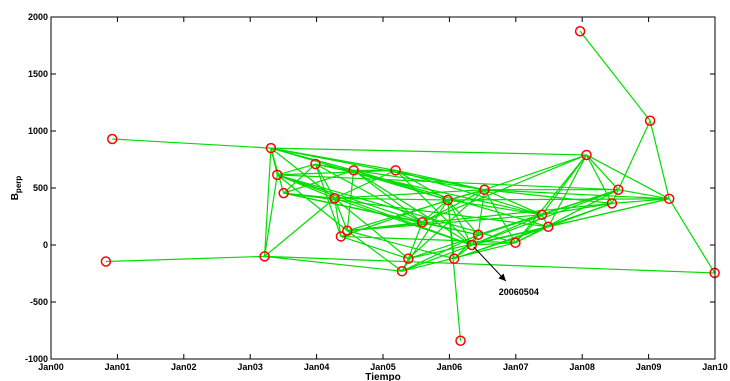  Describe the element at coordinates (18, 184) in the screenshot. I see `y-axis-label-sub: perp` at that location.